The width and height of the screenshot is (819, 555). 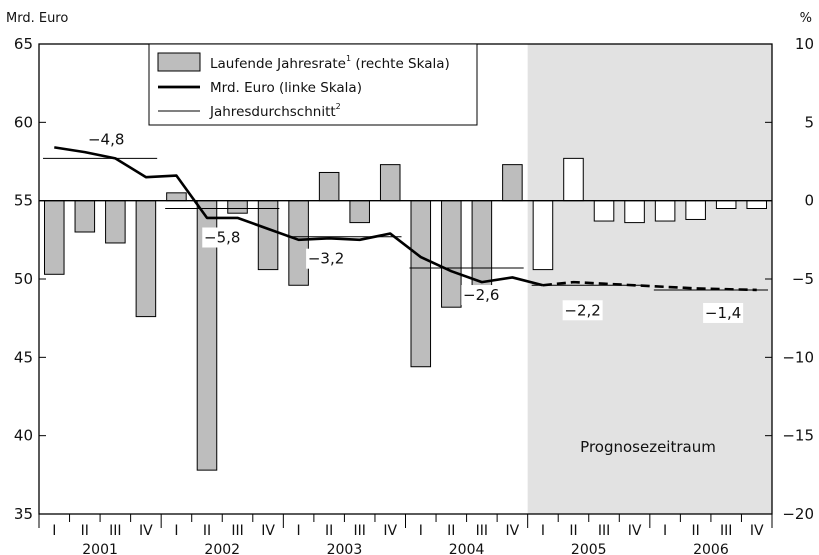 I want to click on right-axis-tick-label: −20, so click(x=798, y=514).